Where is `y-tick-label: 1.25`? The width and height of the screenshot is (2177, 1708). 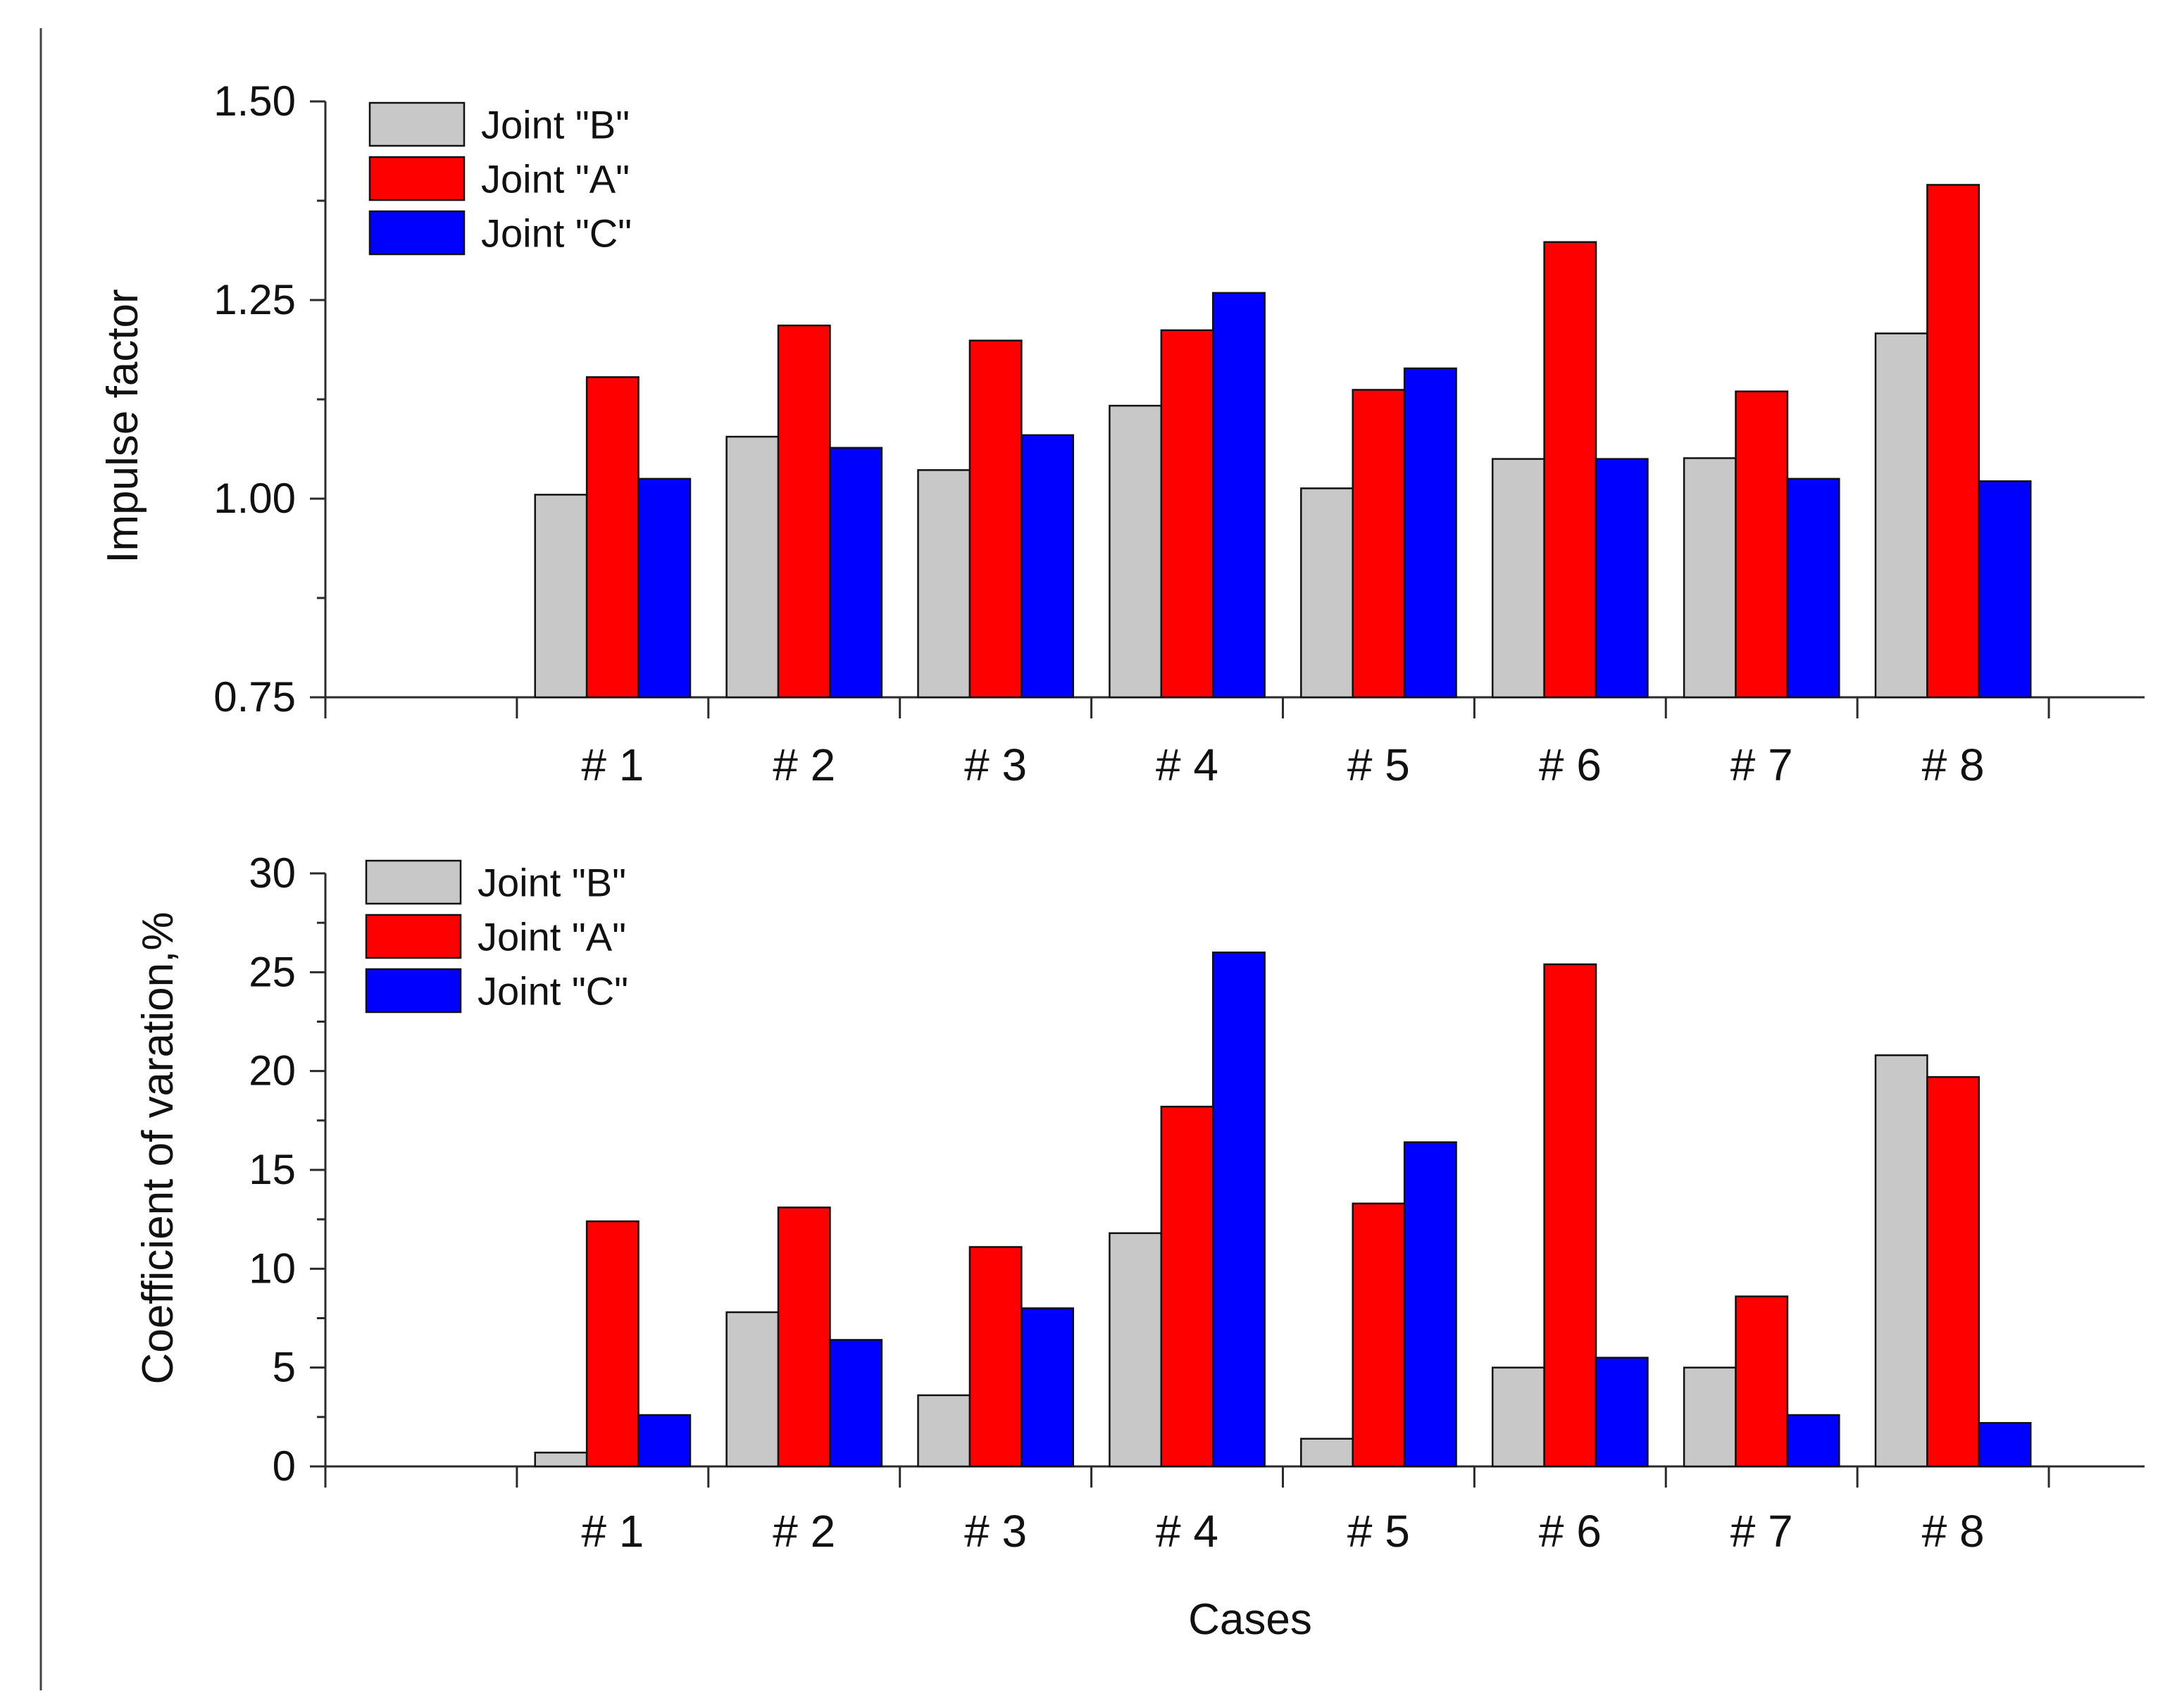
y-tick-label: 1.25 is located at coordinates (254, 299).